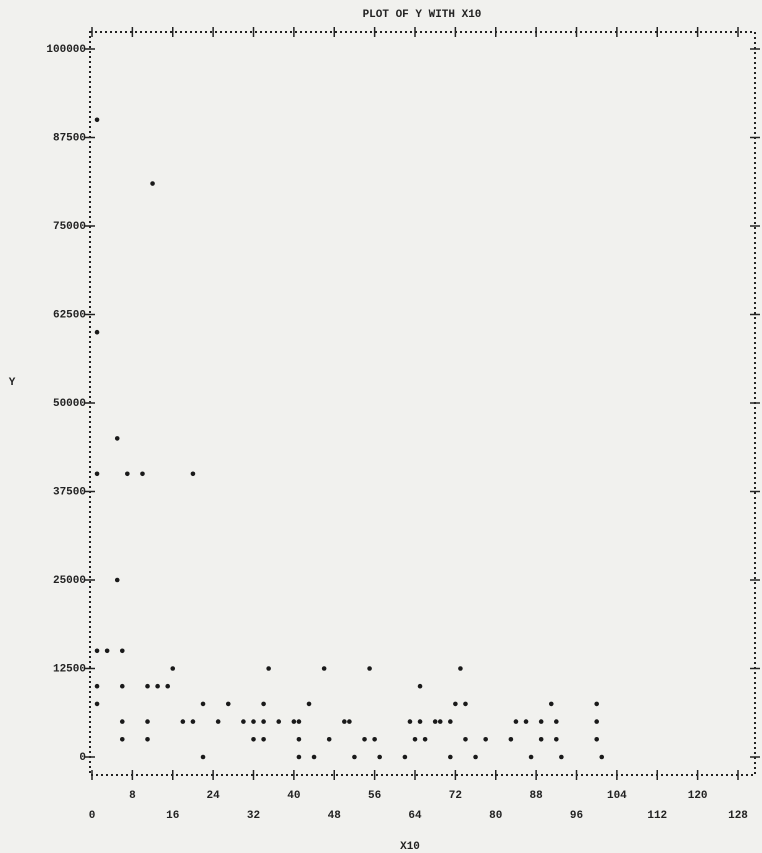  I want to click on x-tick-label: 8, so click(132, 796).